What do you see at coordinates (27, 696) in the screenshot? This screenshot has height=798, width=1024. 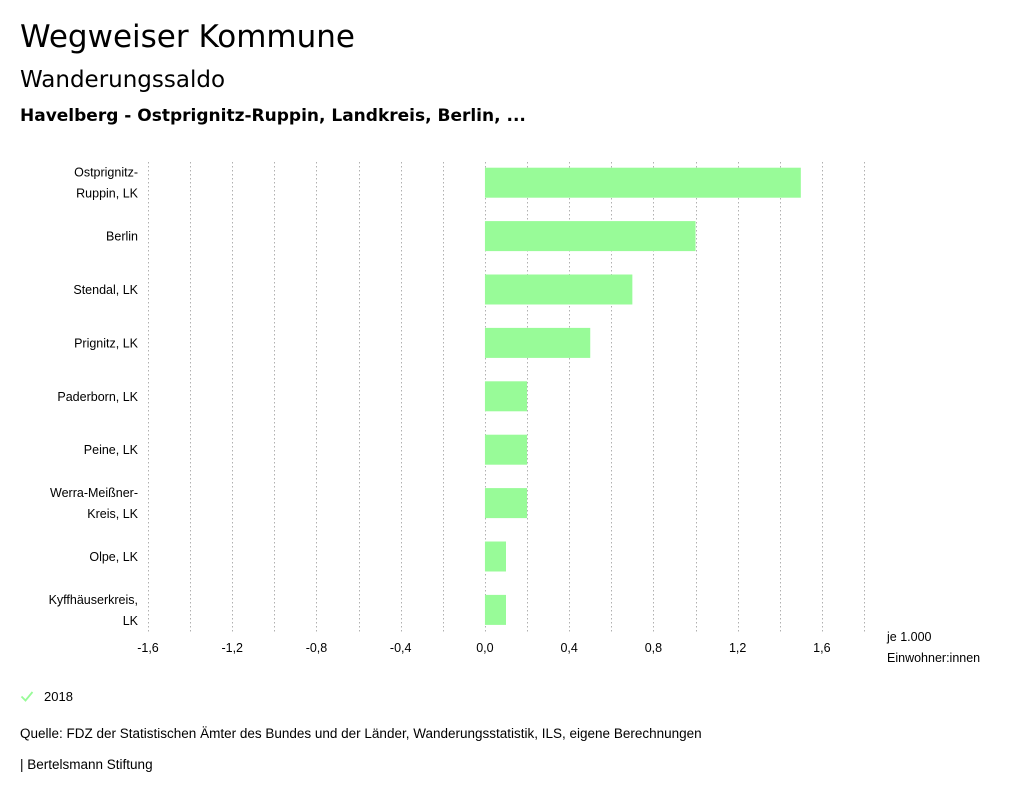 I see `check-icon` at bounding box center [27, 696].